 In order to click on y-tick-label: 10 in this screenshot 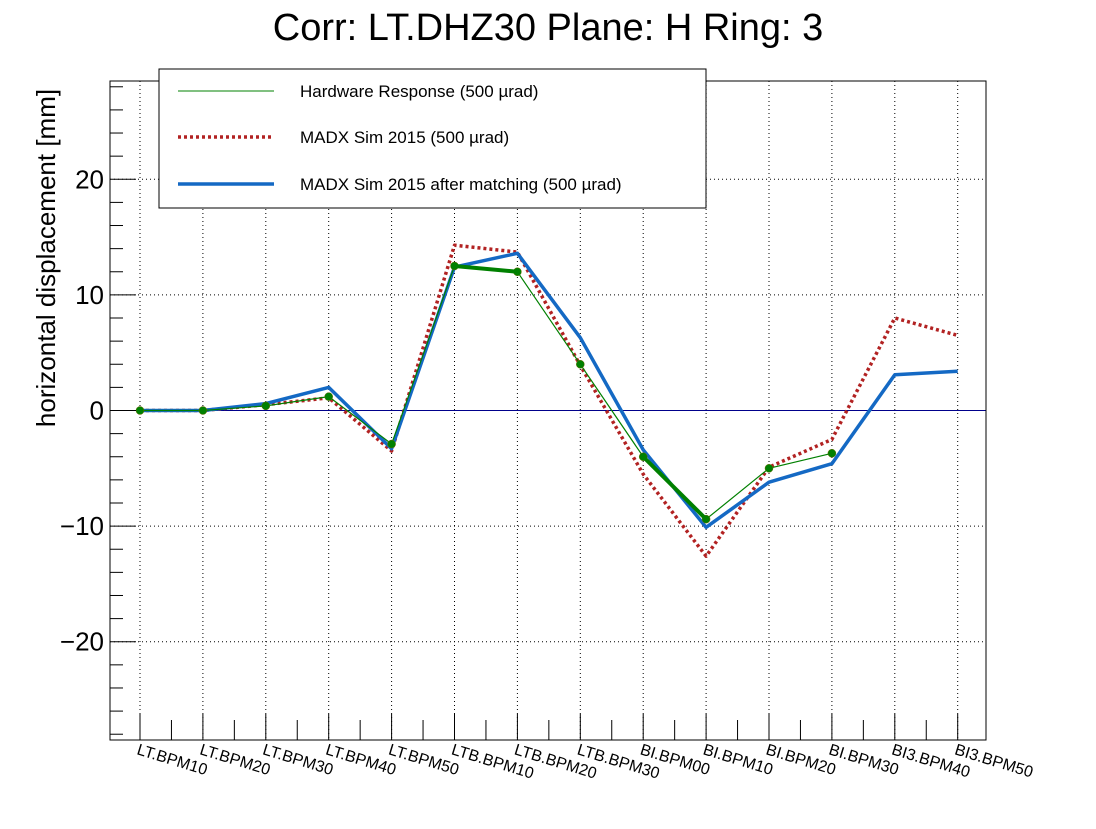, I will do `click(89, 295)`.